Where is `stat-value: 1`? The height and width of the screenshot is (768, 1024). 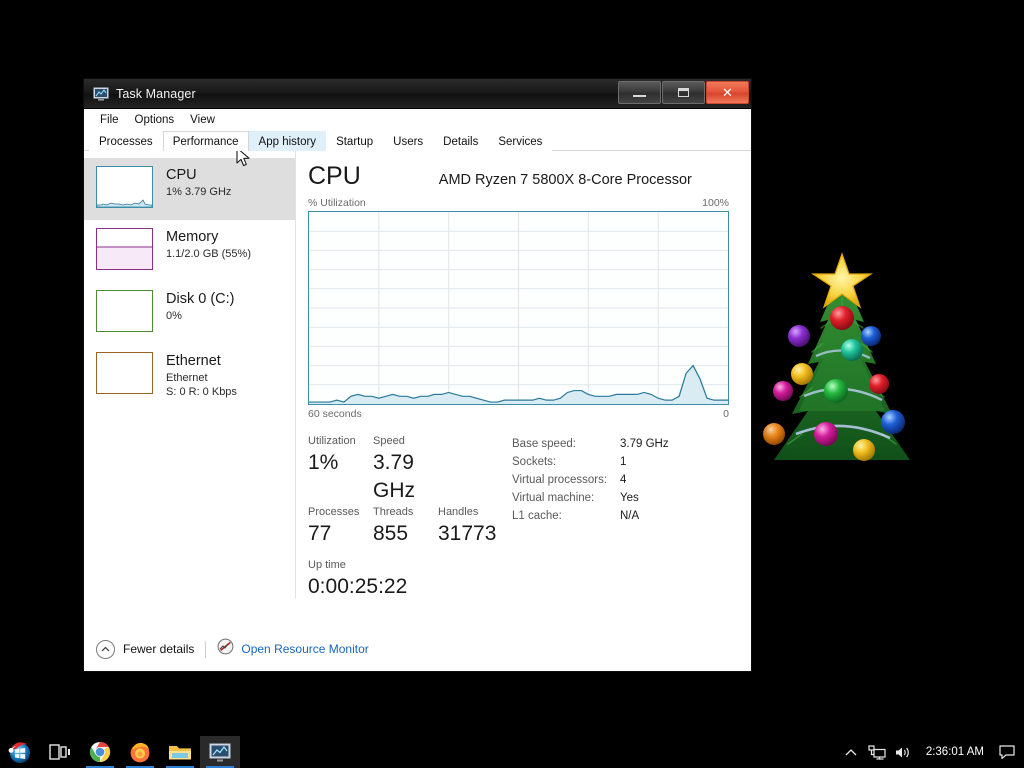 stat-value: 1 is located at coordinates (623, 462).